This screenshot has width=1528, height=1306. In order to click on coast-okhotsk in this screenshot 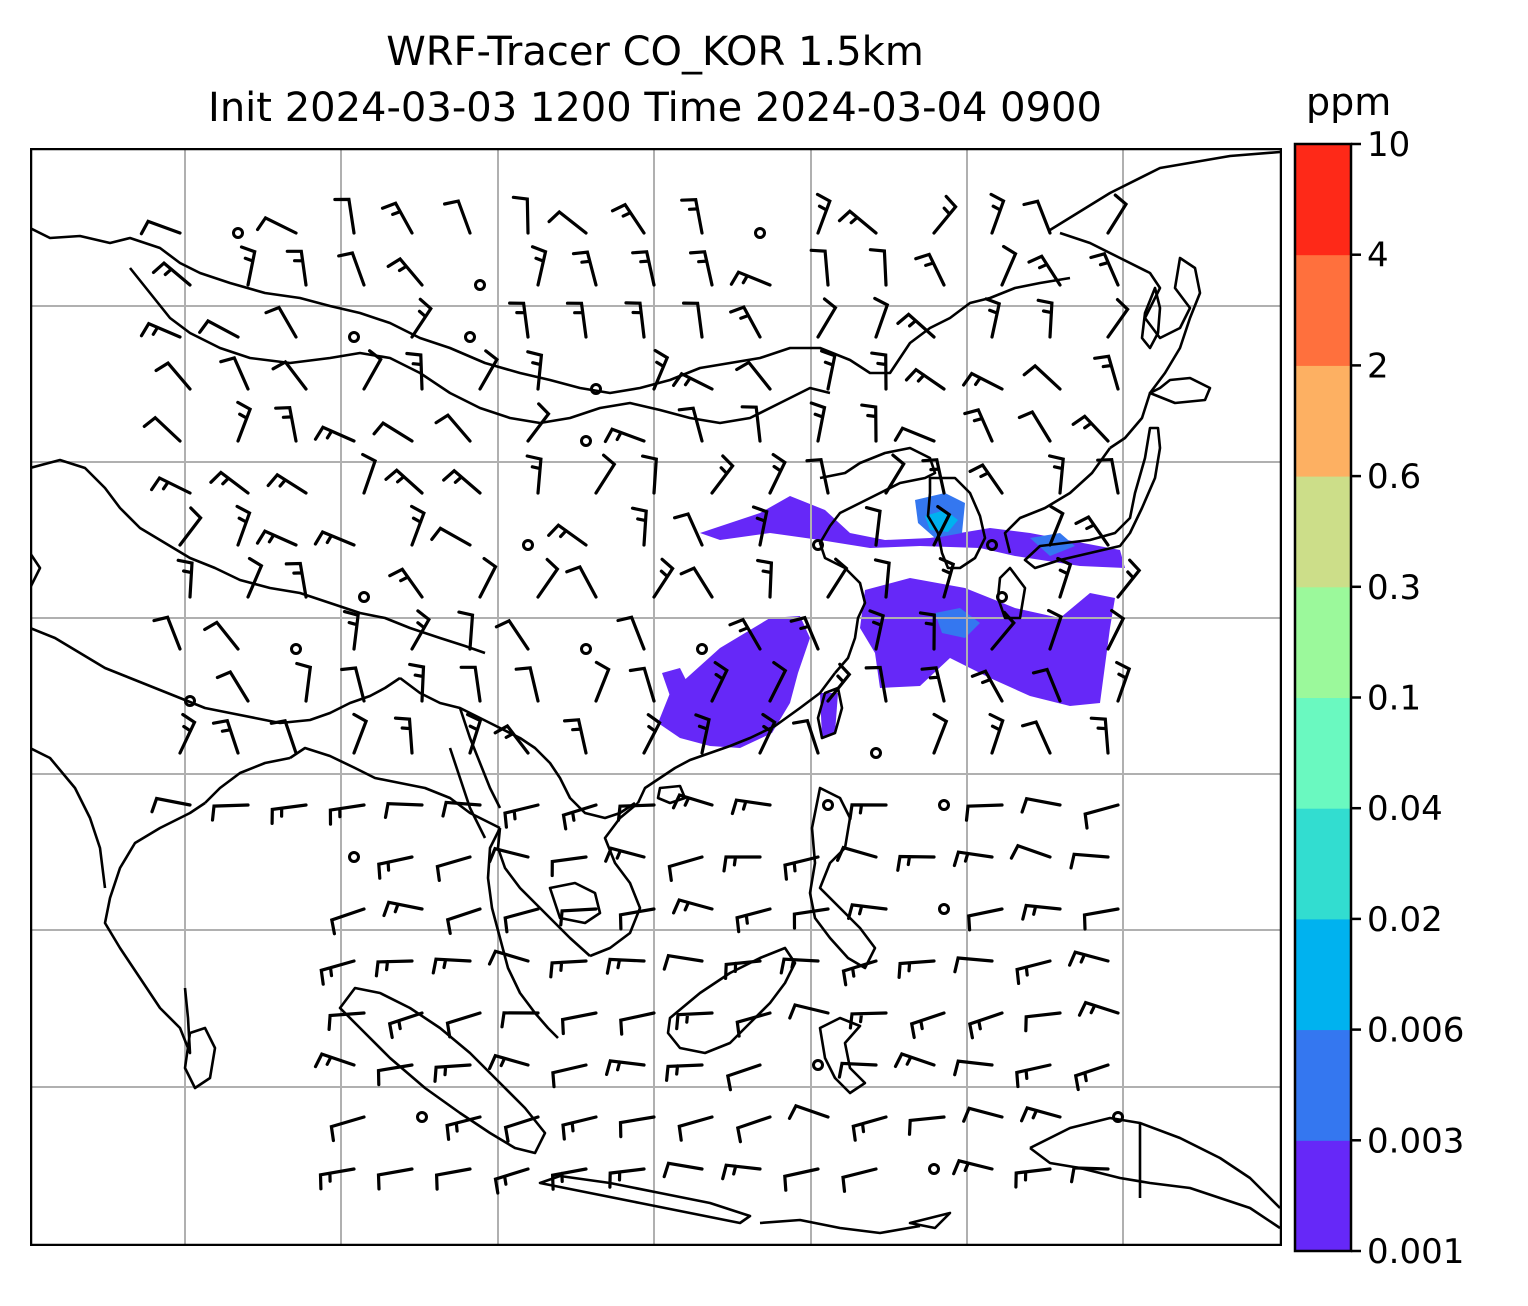, I will do `click(1057, 500)`.